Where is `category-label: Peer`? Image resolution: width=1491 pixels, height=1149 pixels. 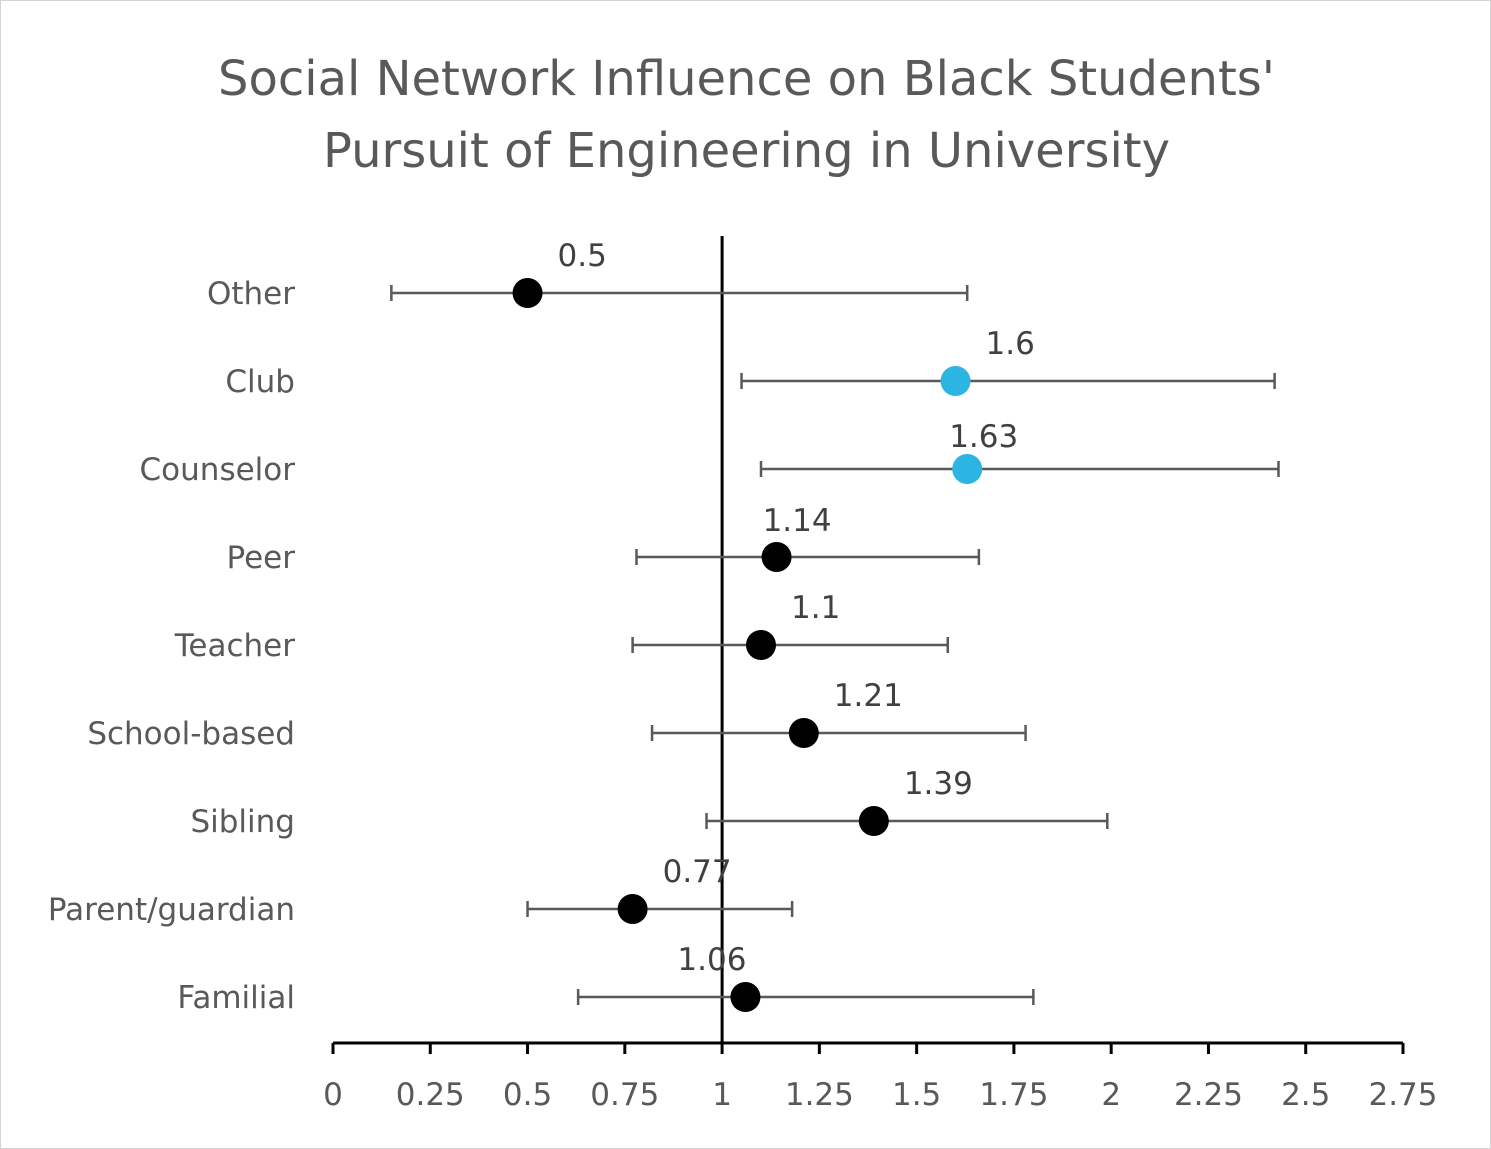 category-label: Peer is located at coordinates (261, 558).